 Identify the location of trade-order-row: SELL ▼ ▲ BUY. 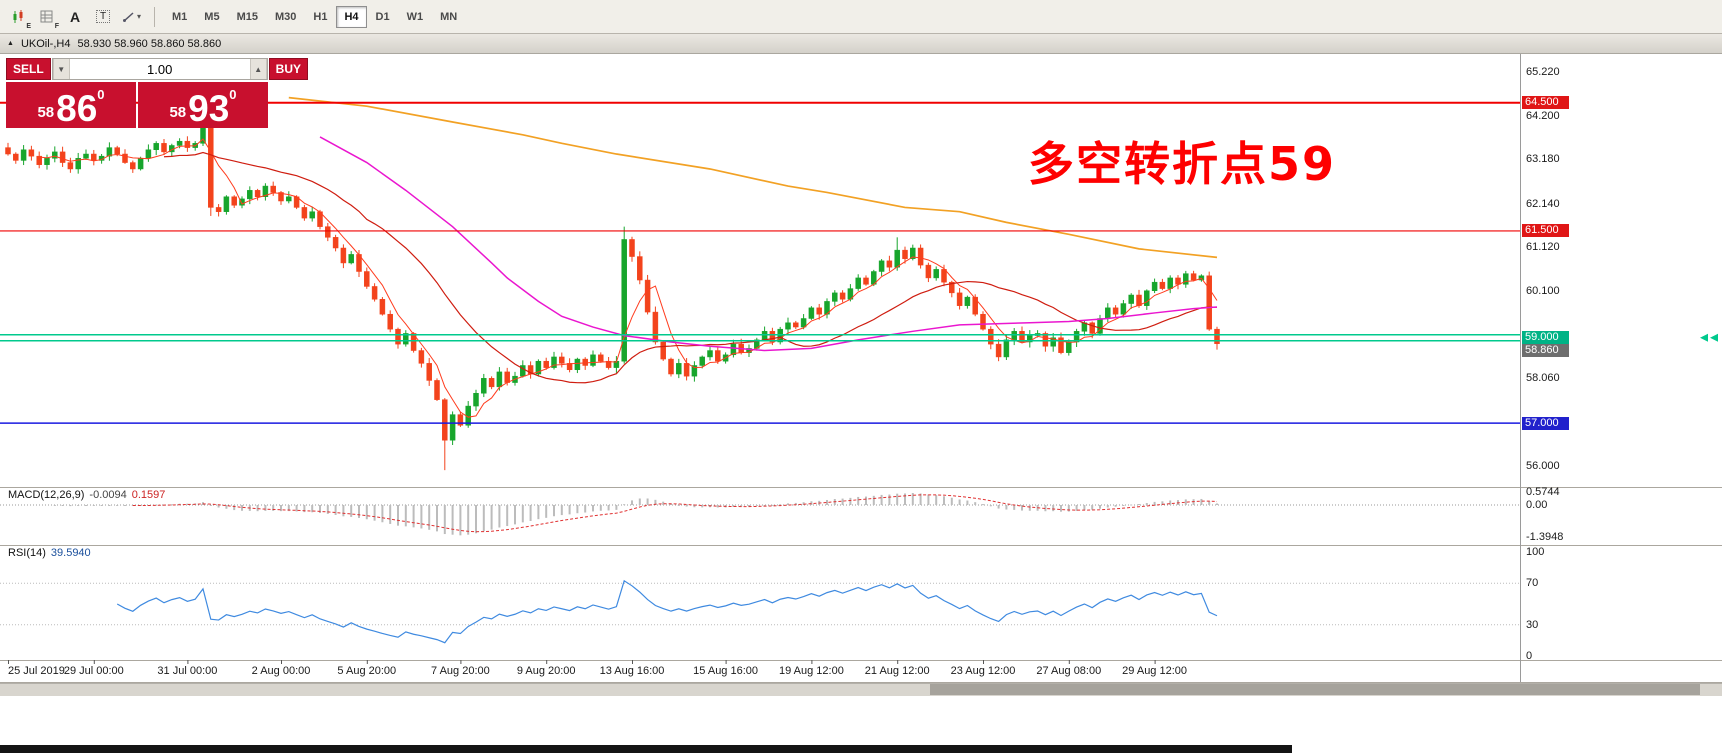
(157, 69).